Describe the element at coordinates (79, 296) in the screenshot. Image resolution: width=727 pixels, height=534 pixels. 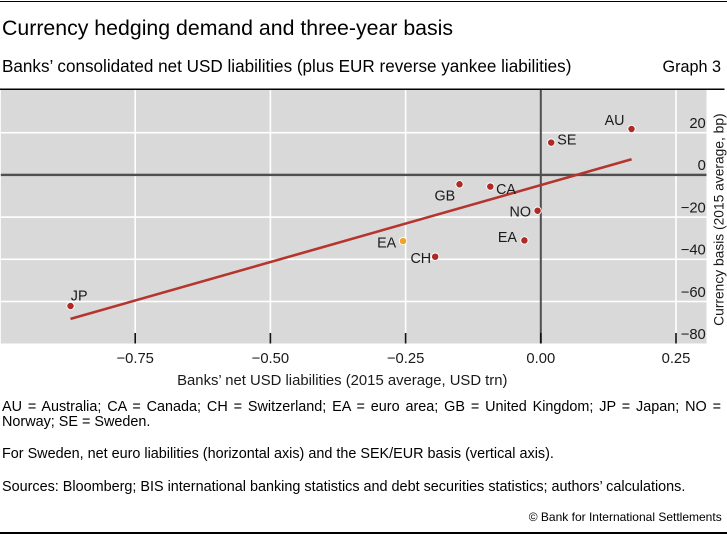
I see `svg-text: JP` at that location.